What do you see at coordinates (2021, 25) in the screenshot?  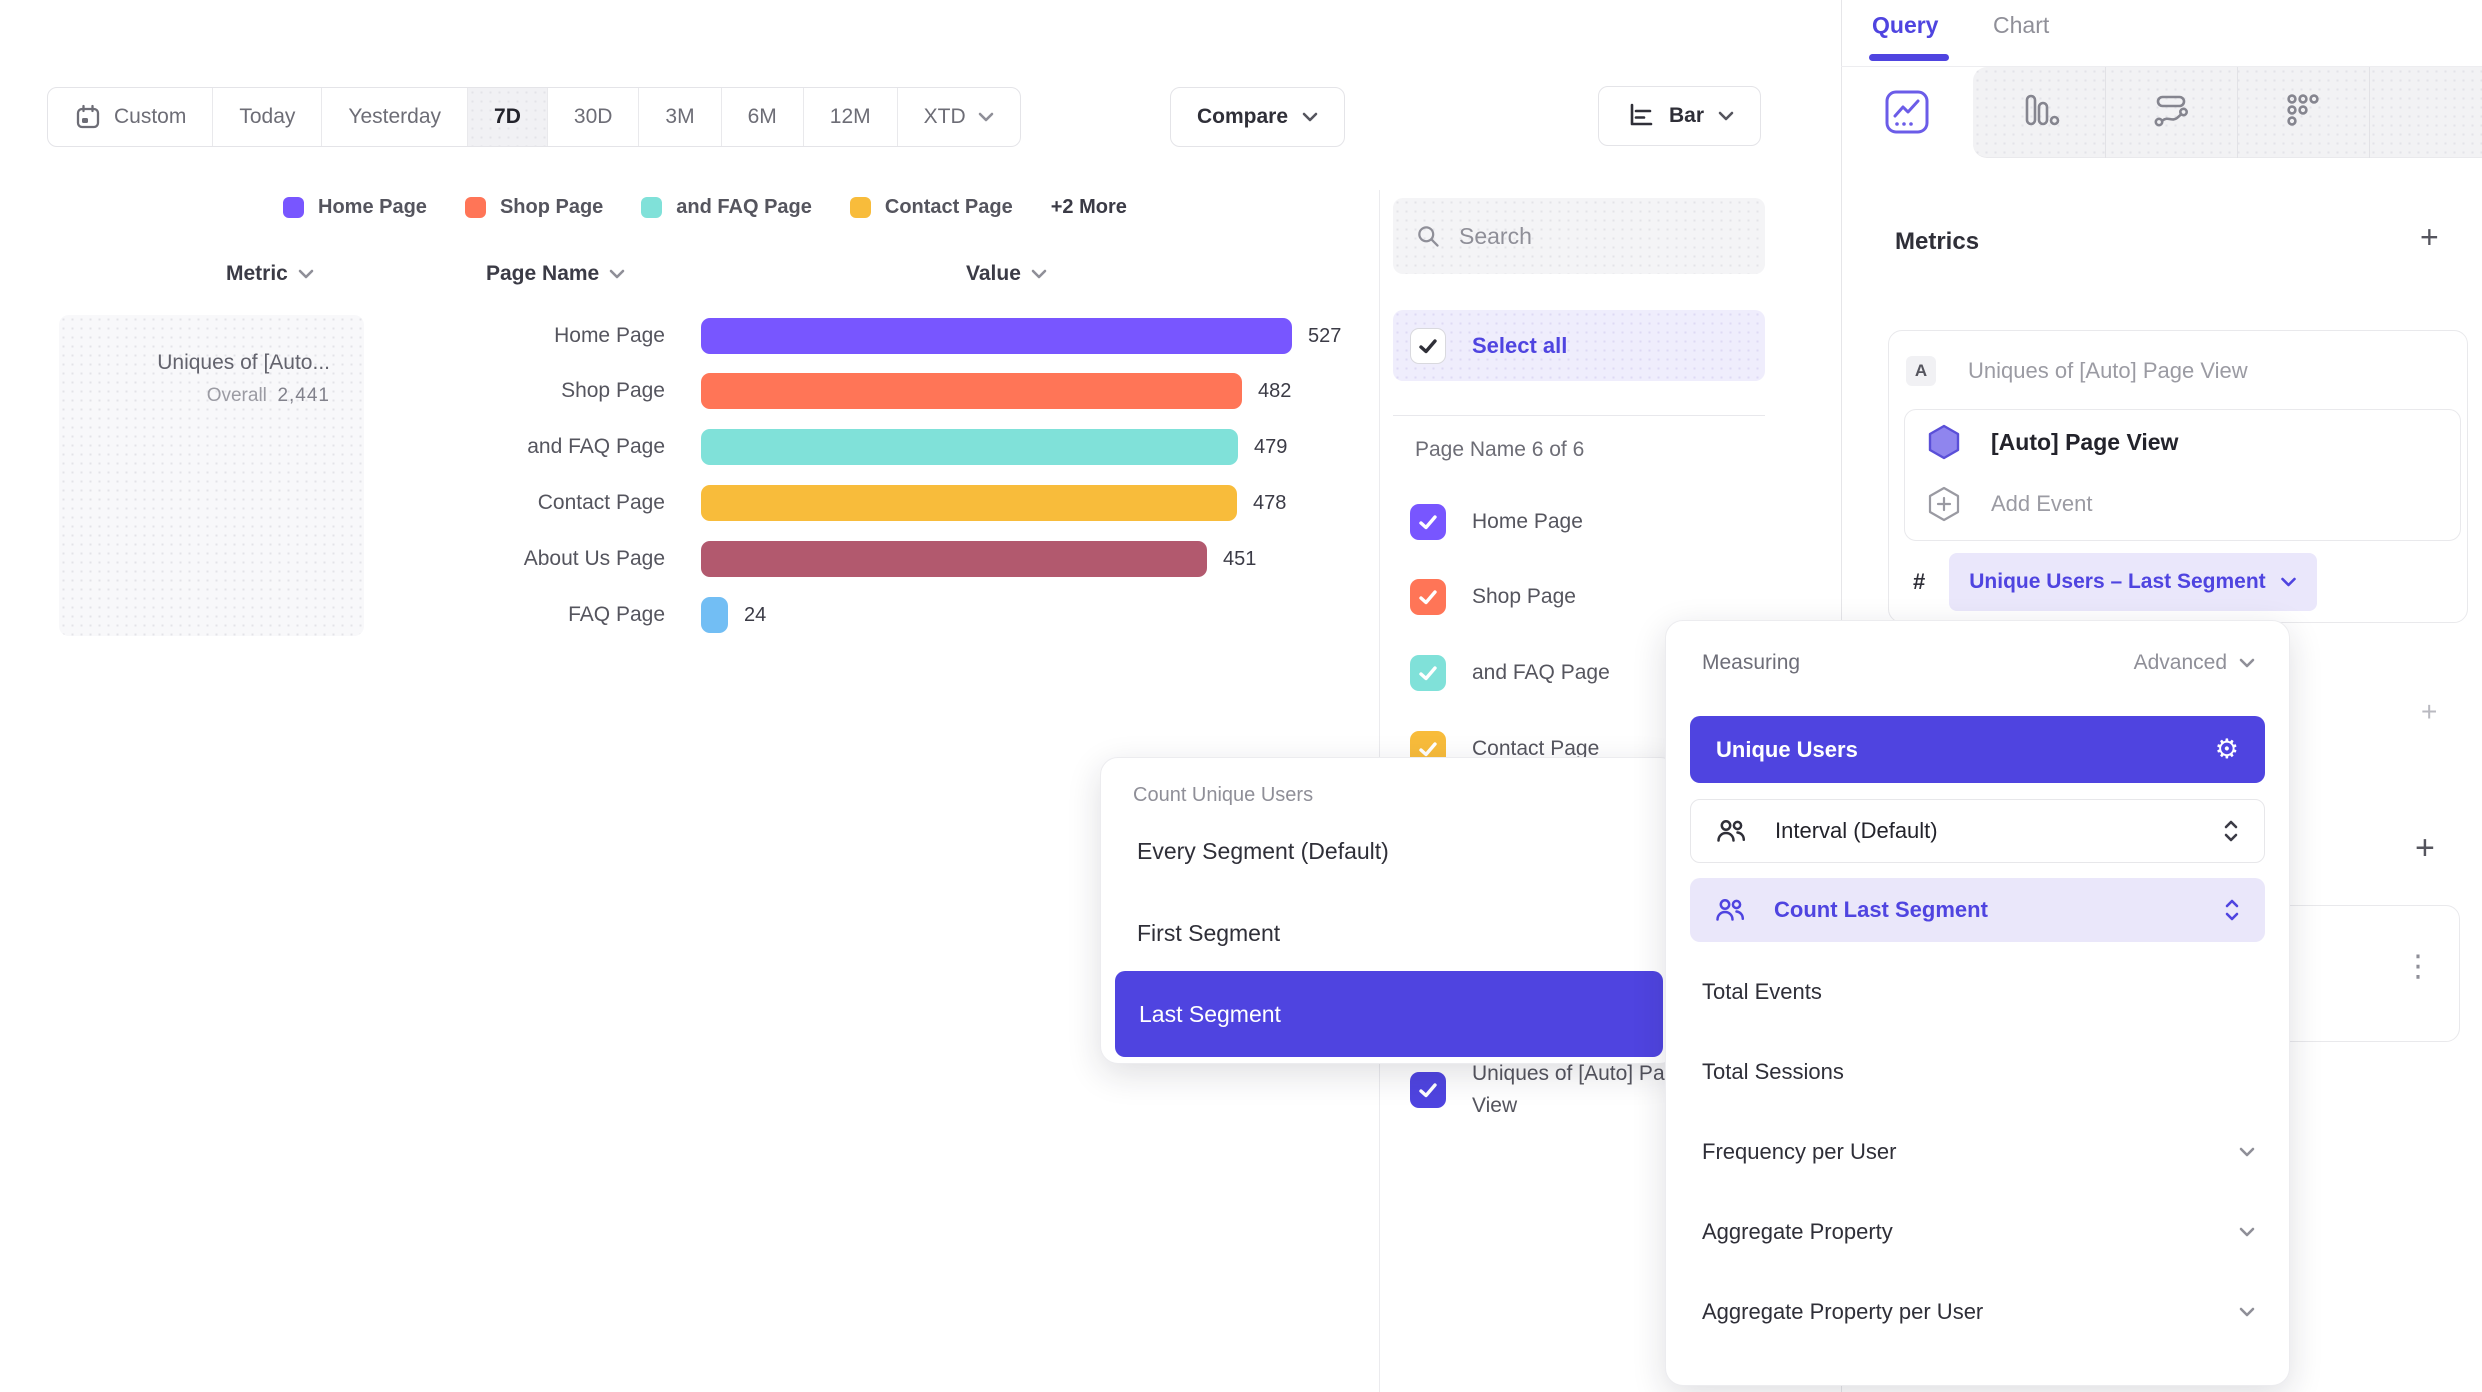 I see `tab-chart: Chart` at bounding box center [2021, 25].